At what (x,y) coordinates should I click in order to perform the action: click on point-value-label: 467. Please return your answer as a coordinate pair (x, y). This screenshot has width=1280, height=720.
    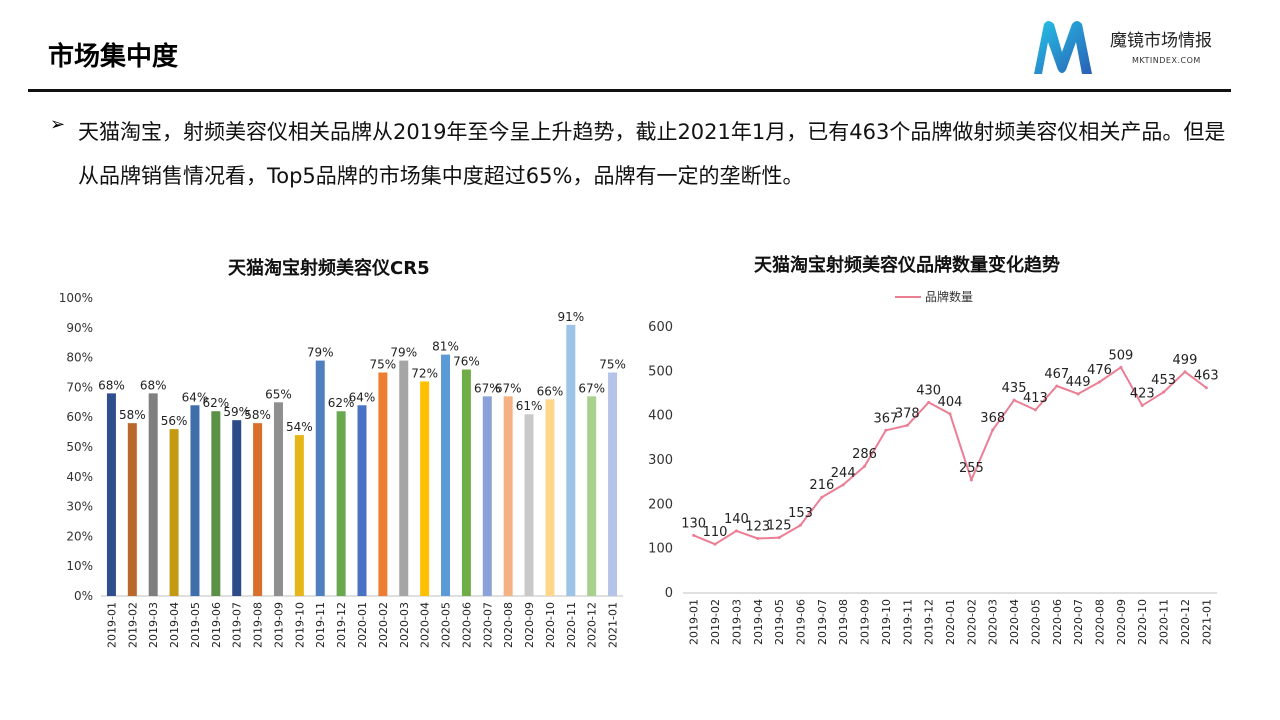
    Looking at the image, I should click on (1056, 374).